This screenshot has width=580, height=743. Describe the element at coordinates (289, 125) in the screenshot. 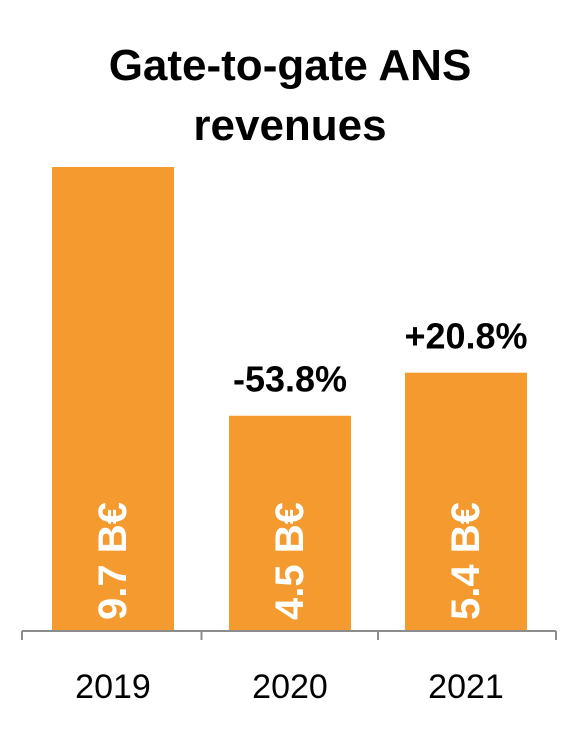

I see `chart-title-line-2: revenues` at that location.